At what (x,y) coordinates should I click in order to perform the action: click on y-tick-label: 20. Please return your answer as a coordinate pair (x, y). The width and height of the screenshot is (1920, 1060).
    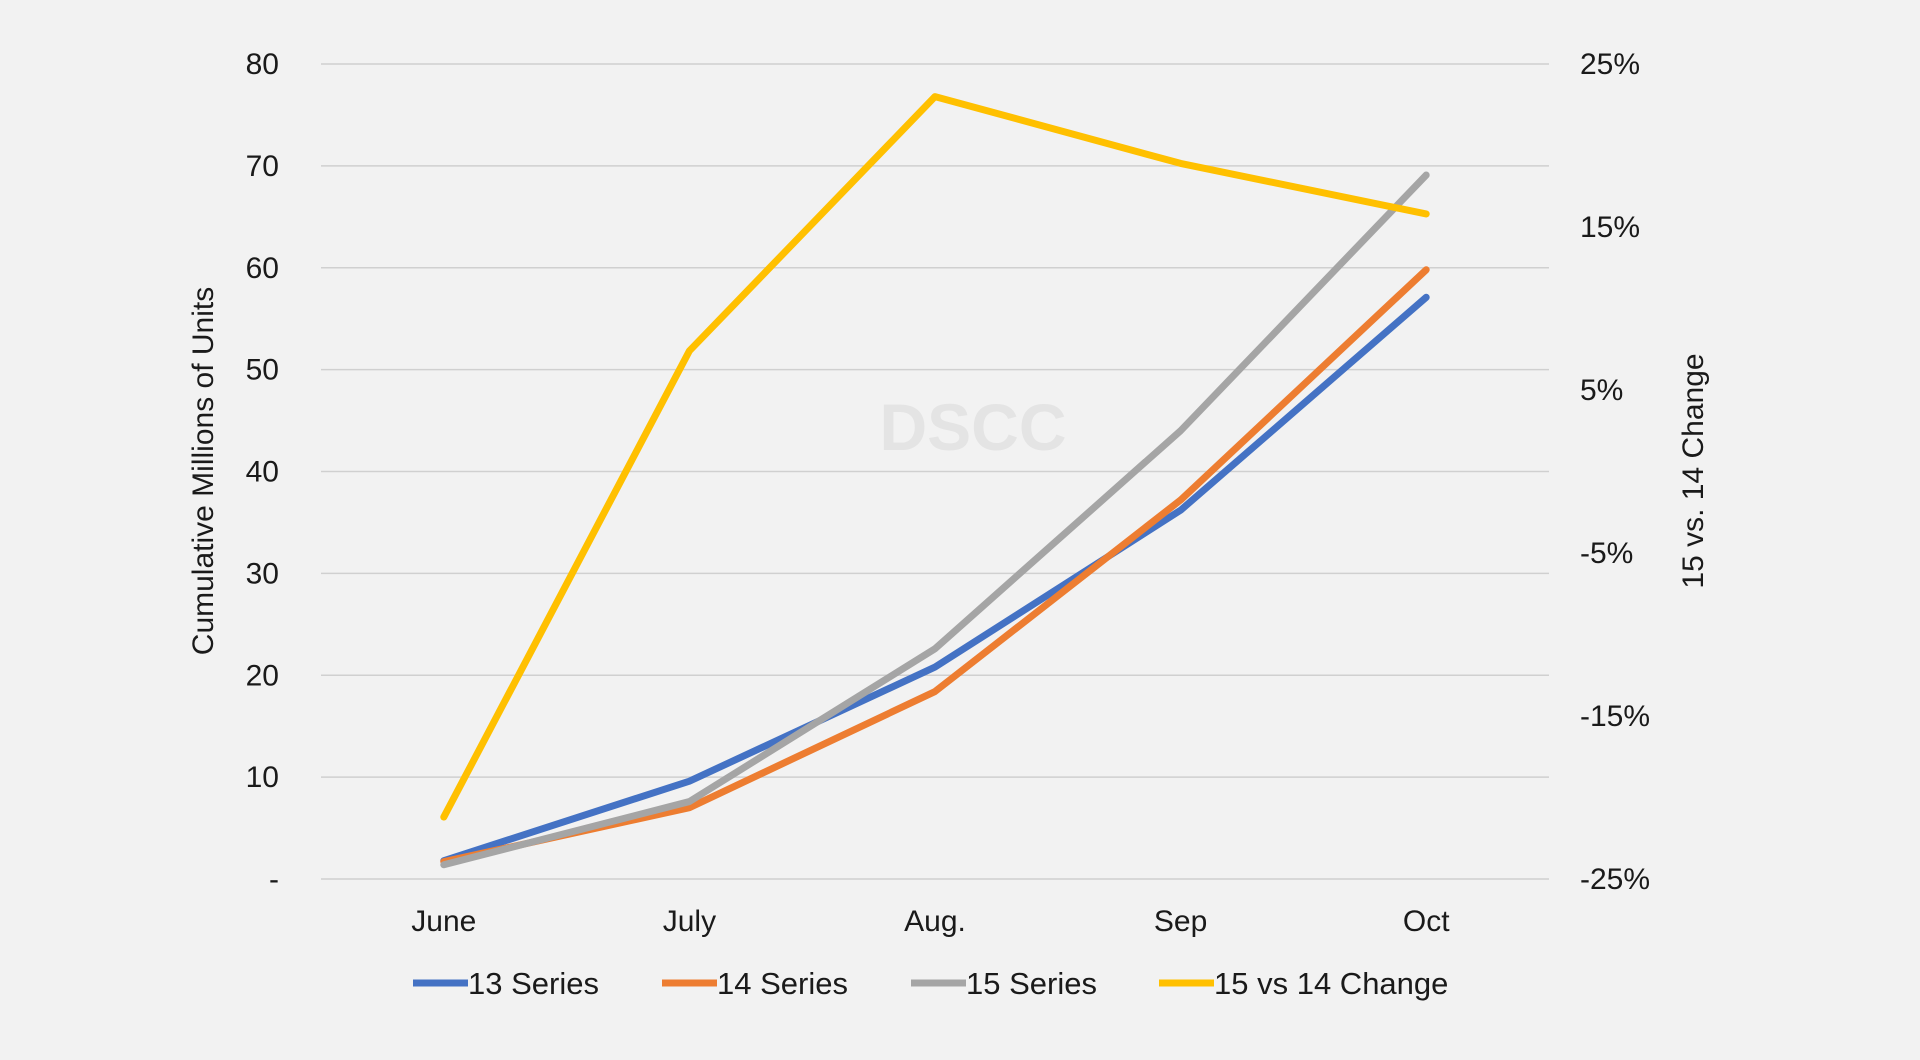
    Looking at the image, I should click on (262, 675).